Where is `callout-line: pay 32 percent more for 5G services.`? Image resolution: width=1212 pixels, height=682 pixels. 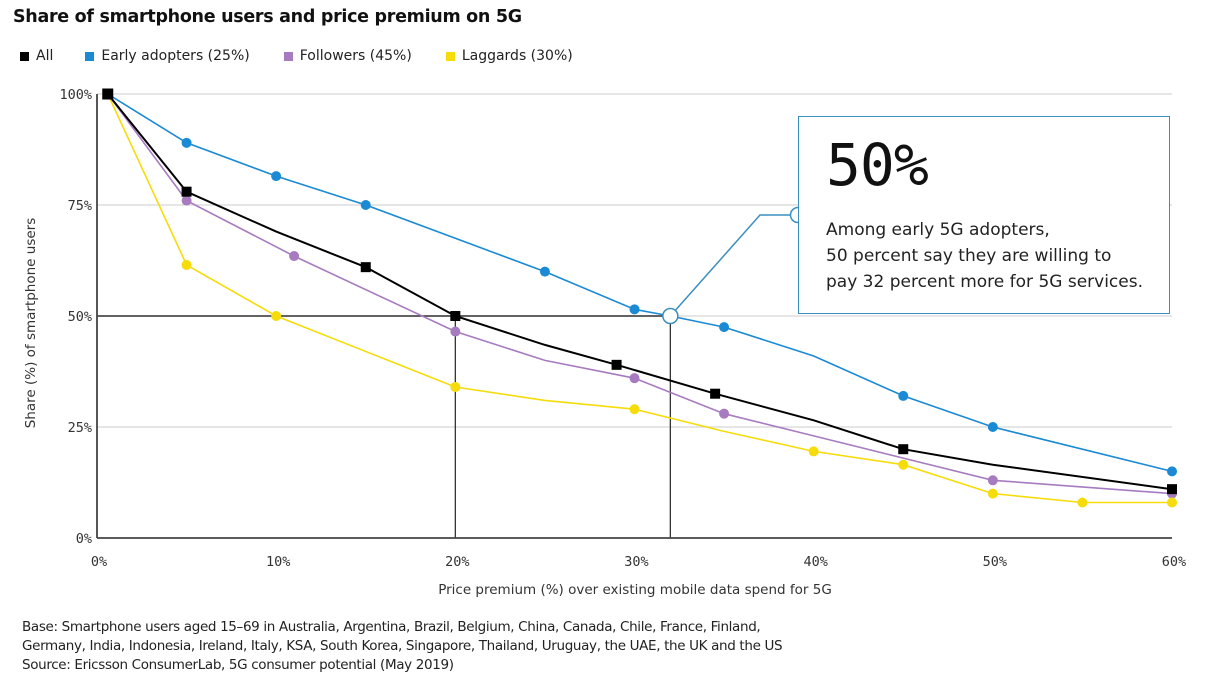 callout-line: pay 32 percent more for 5G services. is located at coordinates (984, 282).